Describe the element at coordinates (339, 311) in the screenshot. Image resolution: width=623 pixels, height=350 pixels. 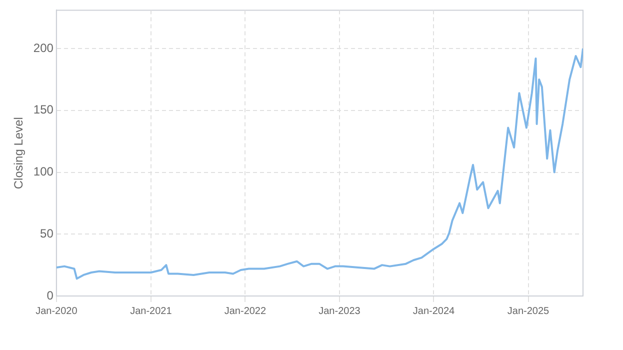
I see `x-tick-label: Jan-2023` at that location.